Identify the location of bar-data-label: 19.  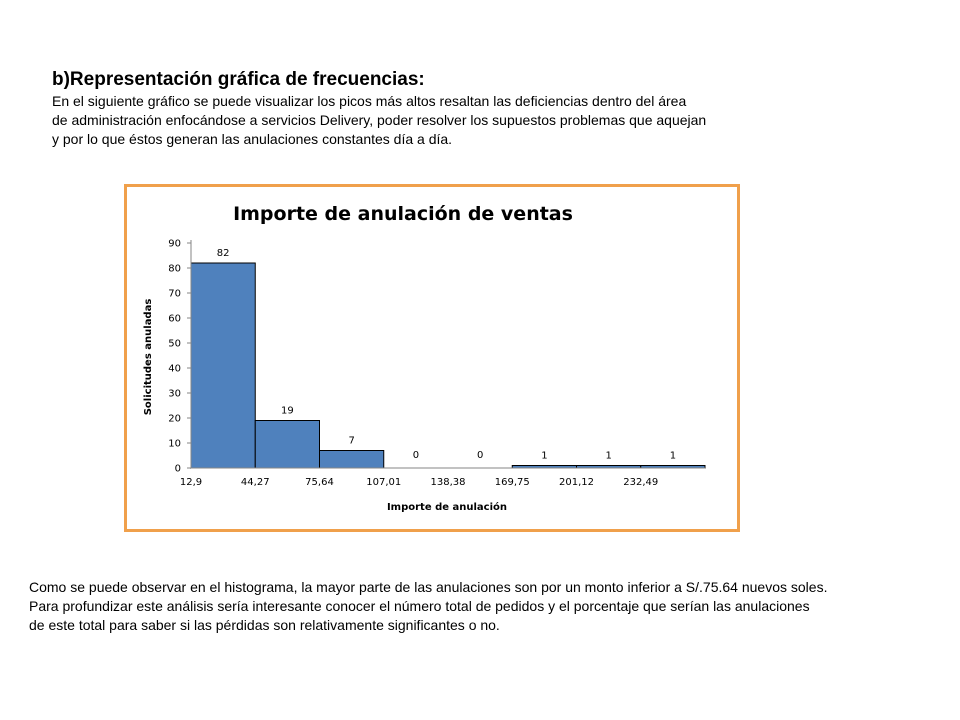
(287, 411).